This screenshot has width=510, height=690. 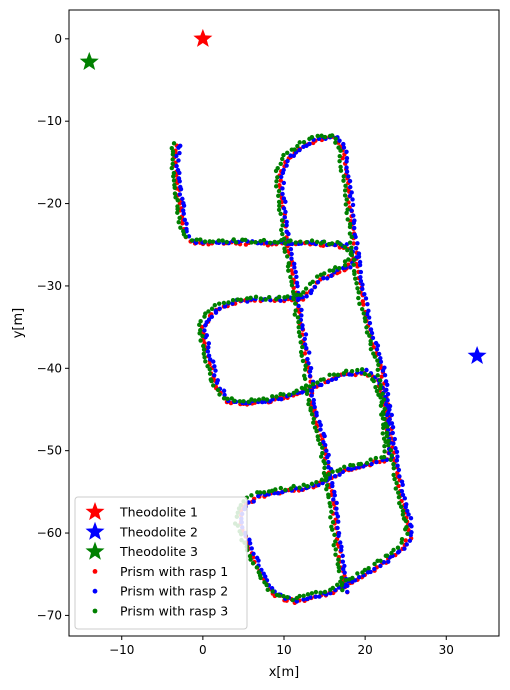 I want to click on legend-marker, so click(x=95, y=611).